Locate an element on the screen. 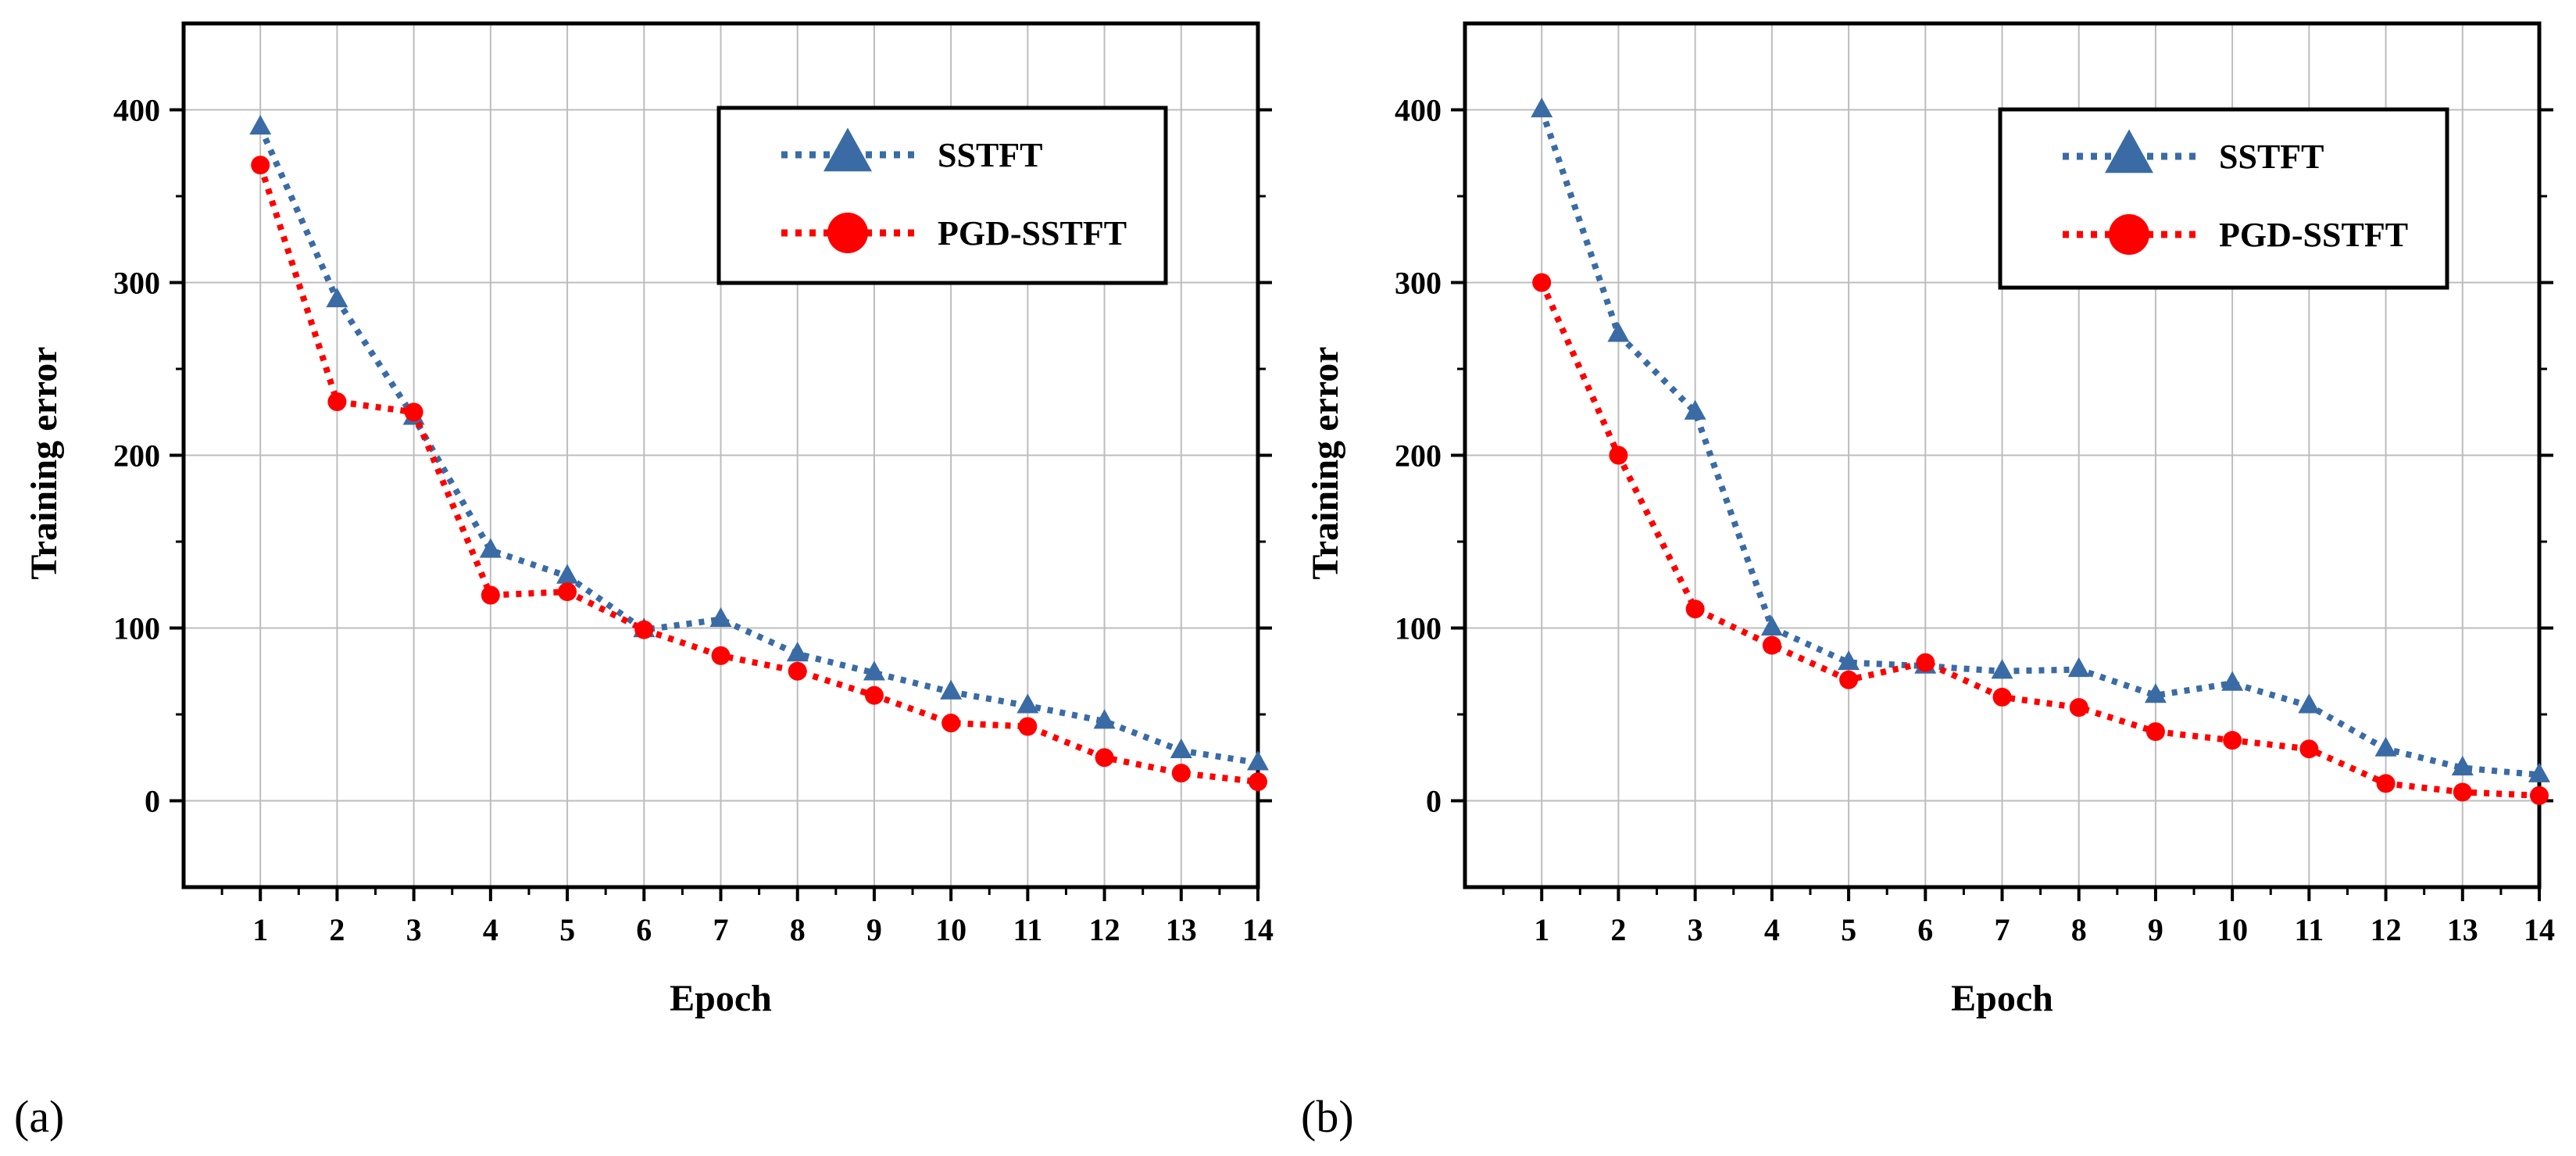  panel-label: (a) is located at coordinates (39, 1116).